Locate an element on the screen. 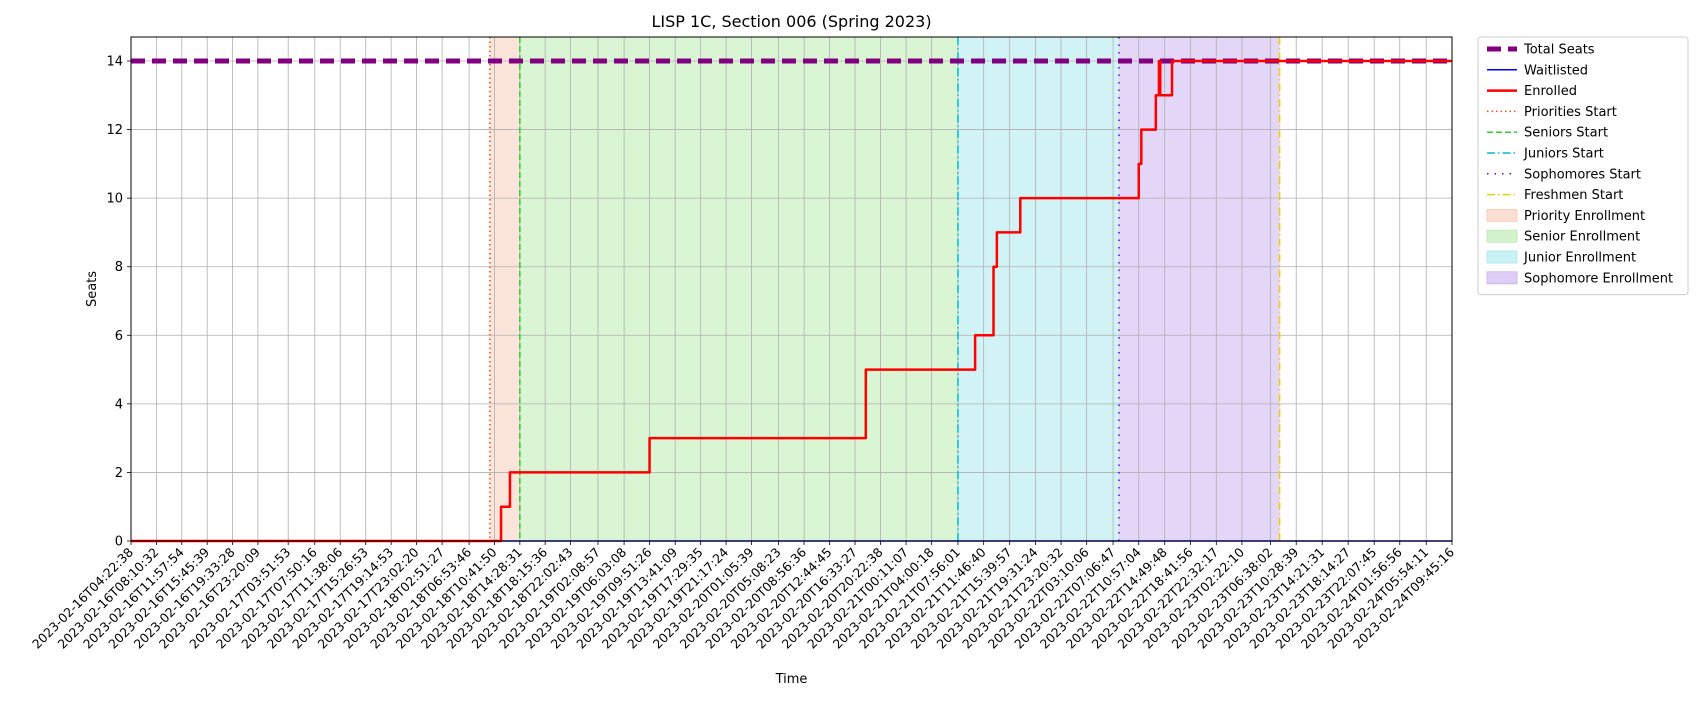 Image resolution: width=1700 pixels, height=704 pixels. y-axis: 0 2 4 6 8 10 12 14 is located at coordinates (118, 302).